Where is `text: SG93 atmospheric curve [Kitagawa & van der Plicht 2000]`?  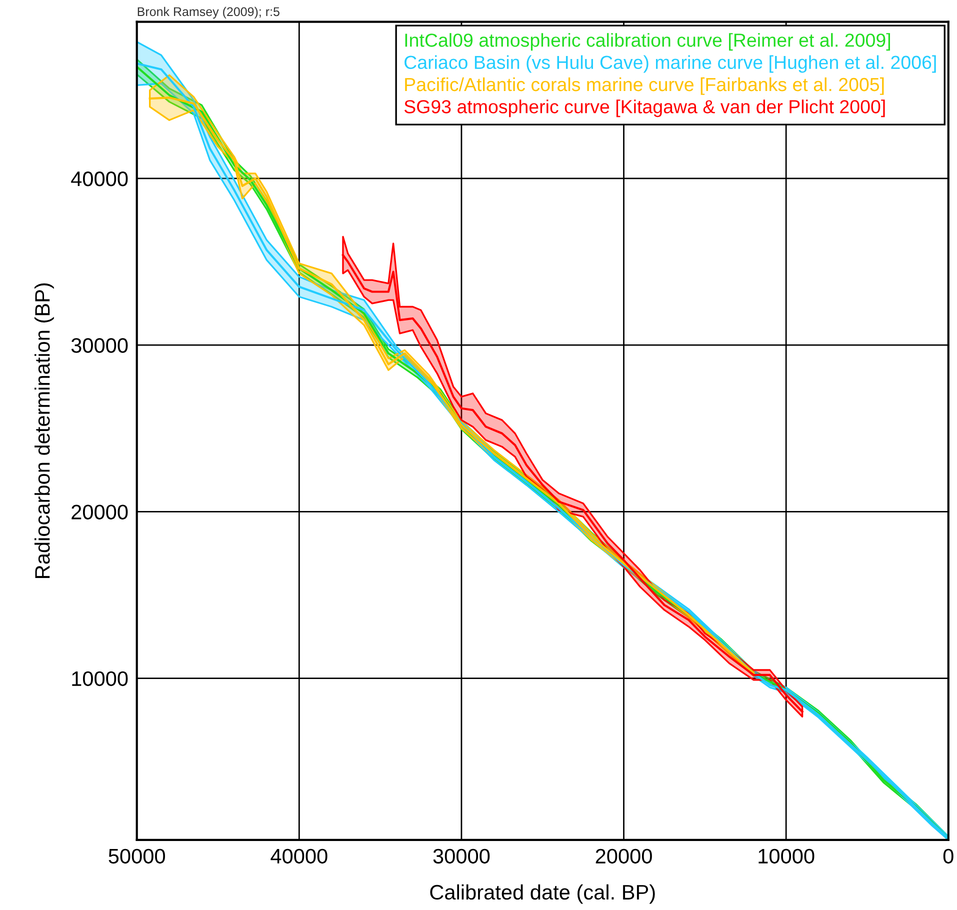 text: SG93 atmospheric curve [Kitagawa & van der Plicht 2000] is located at coordinates (644, 109).